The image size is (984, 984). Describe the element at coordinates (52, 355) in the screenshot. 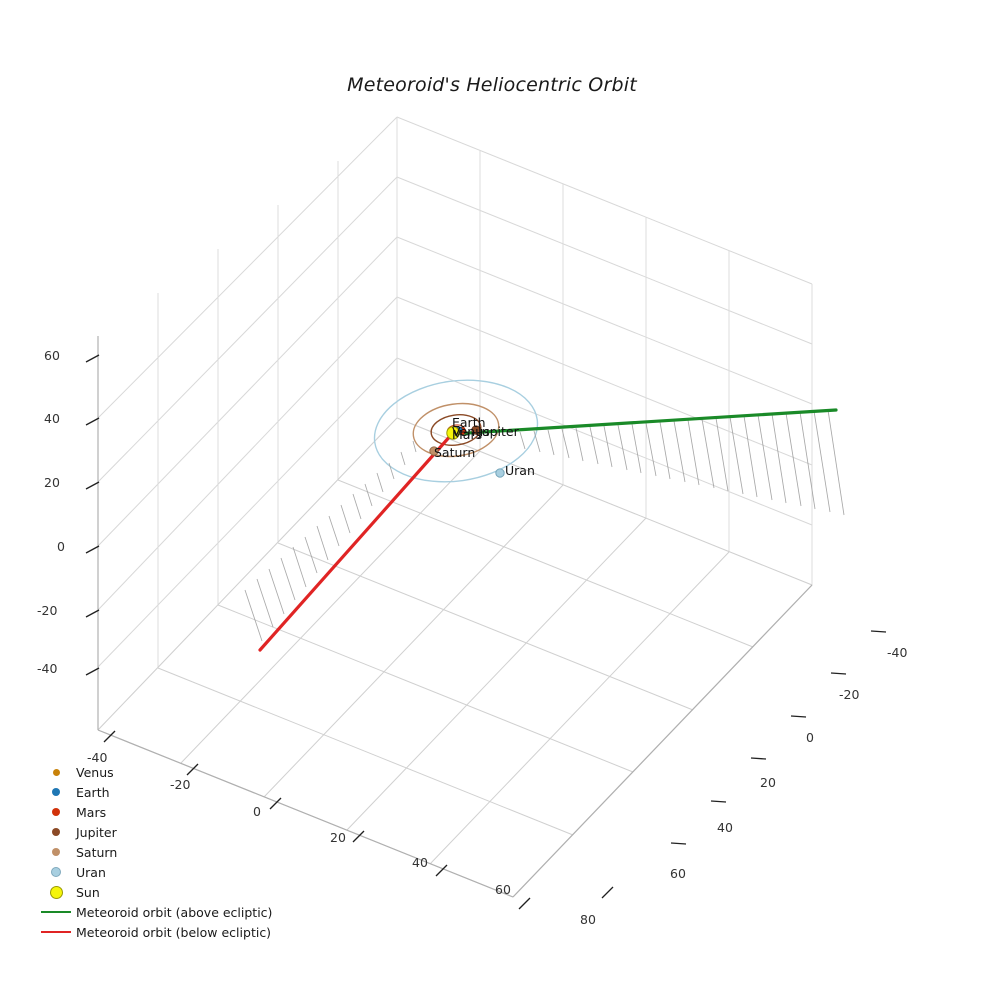

I see `z-tick-label: 60` at that location.